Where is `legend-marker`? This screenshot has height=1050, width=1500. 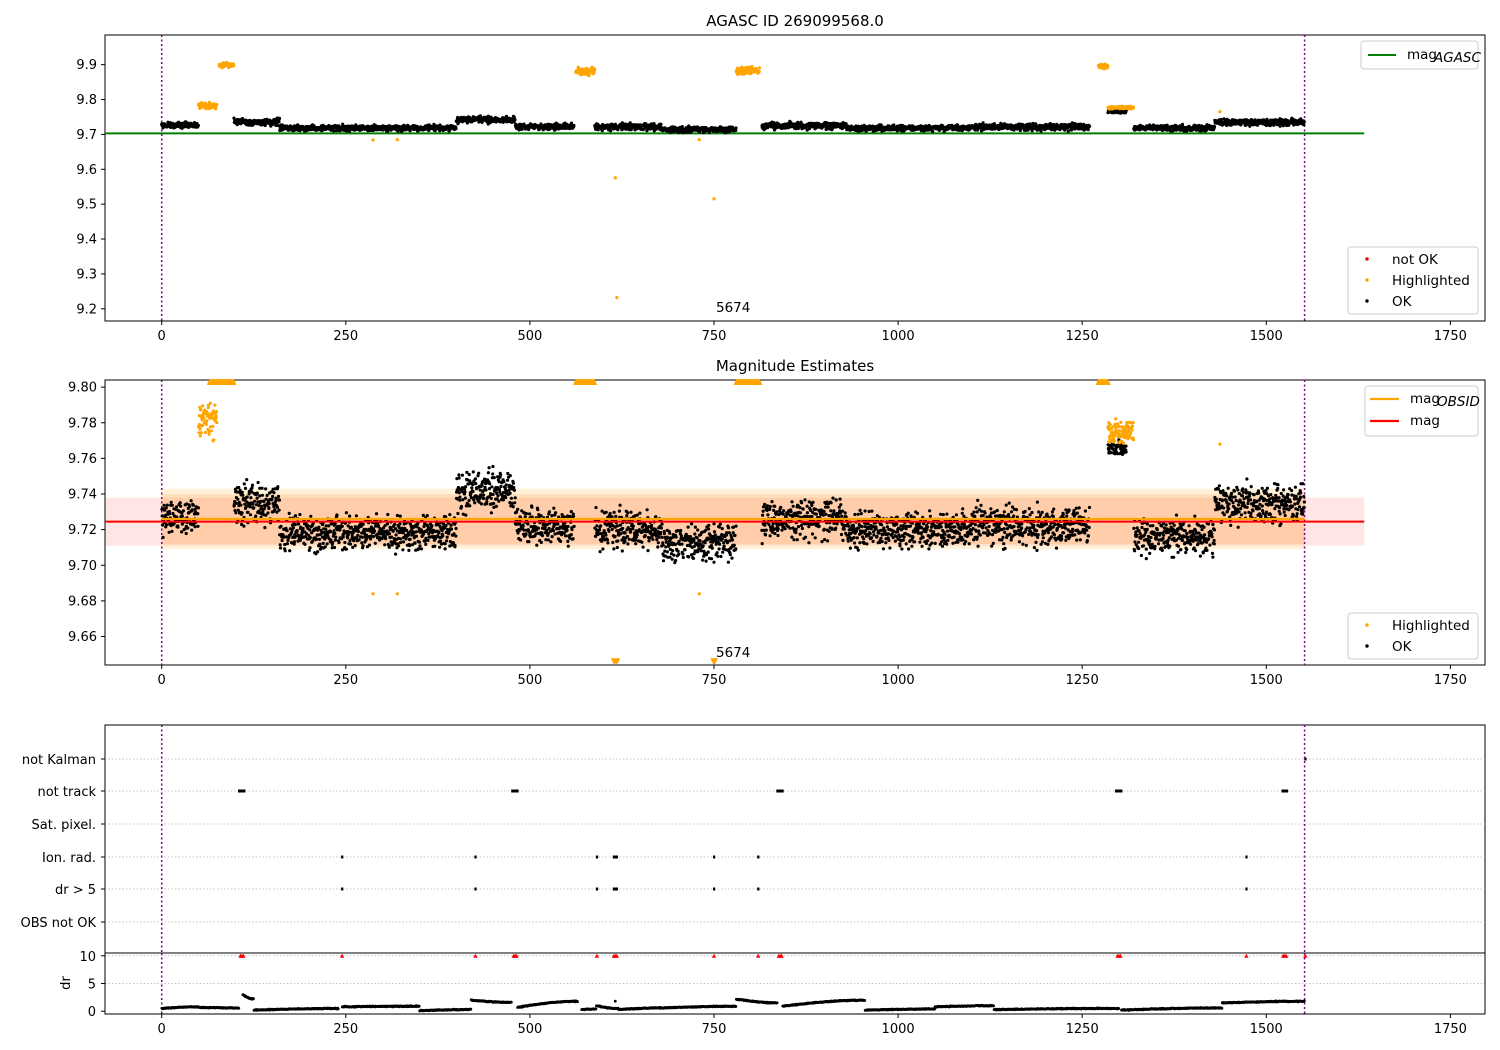 legend-marker is located at coordinates (1367, 301).